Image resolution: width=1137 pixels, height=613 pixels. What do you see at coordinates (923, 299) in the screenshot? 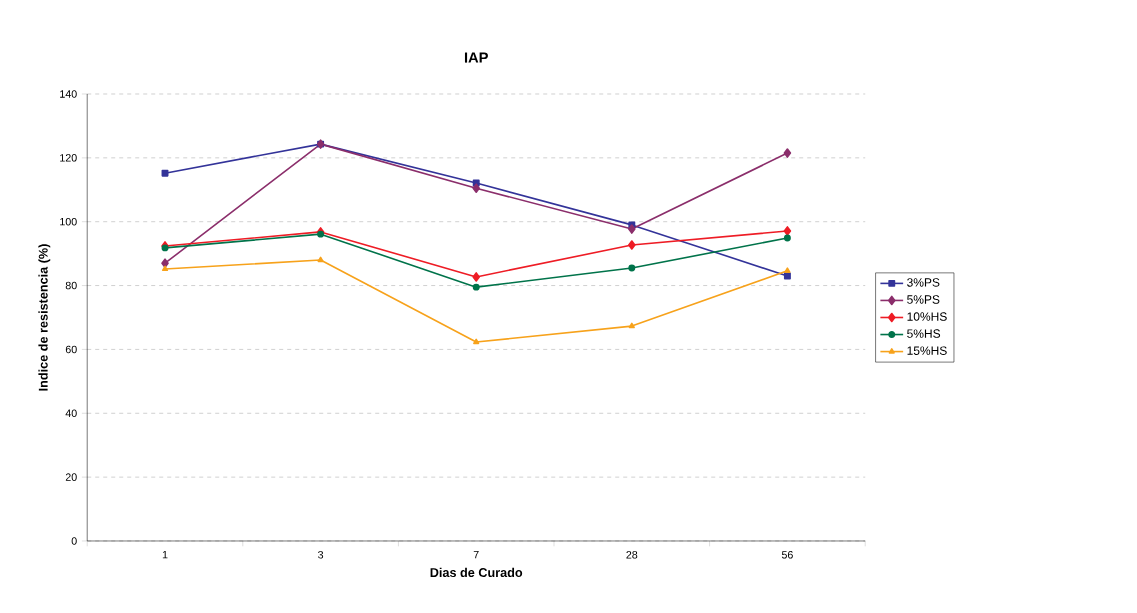
I see `legend-label: 5%PS` at bounding box center [923, 299].